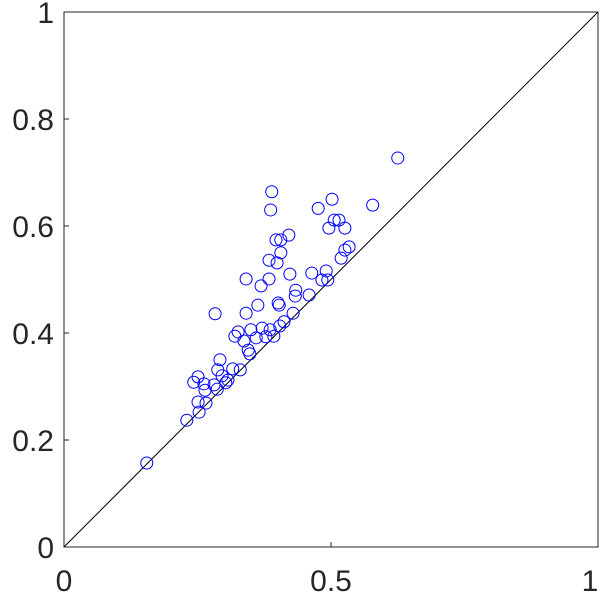  I want to click on x-tick-label: 0.5, so click(331, 581).